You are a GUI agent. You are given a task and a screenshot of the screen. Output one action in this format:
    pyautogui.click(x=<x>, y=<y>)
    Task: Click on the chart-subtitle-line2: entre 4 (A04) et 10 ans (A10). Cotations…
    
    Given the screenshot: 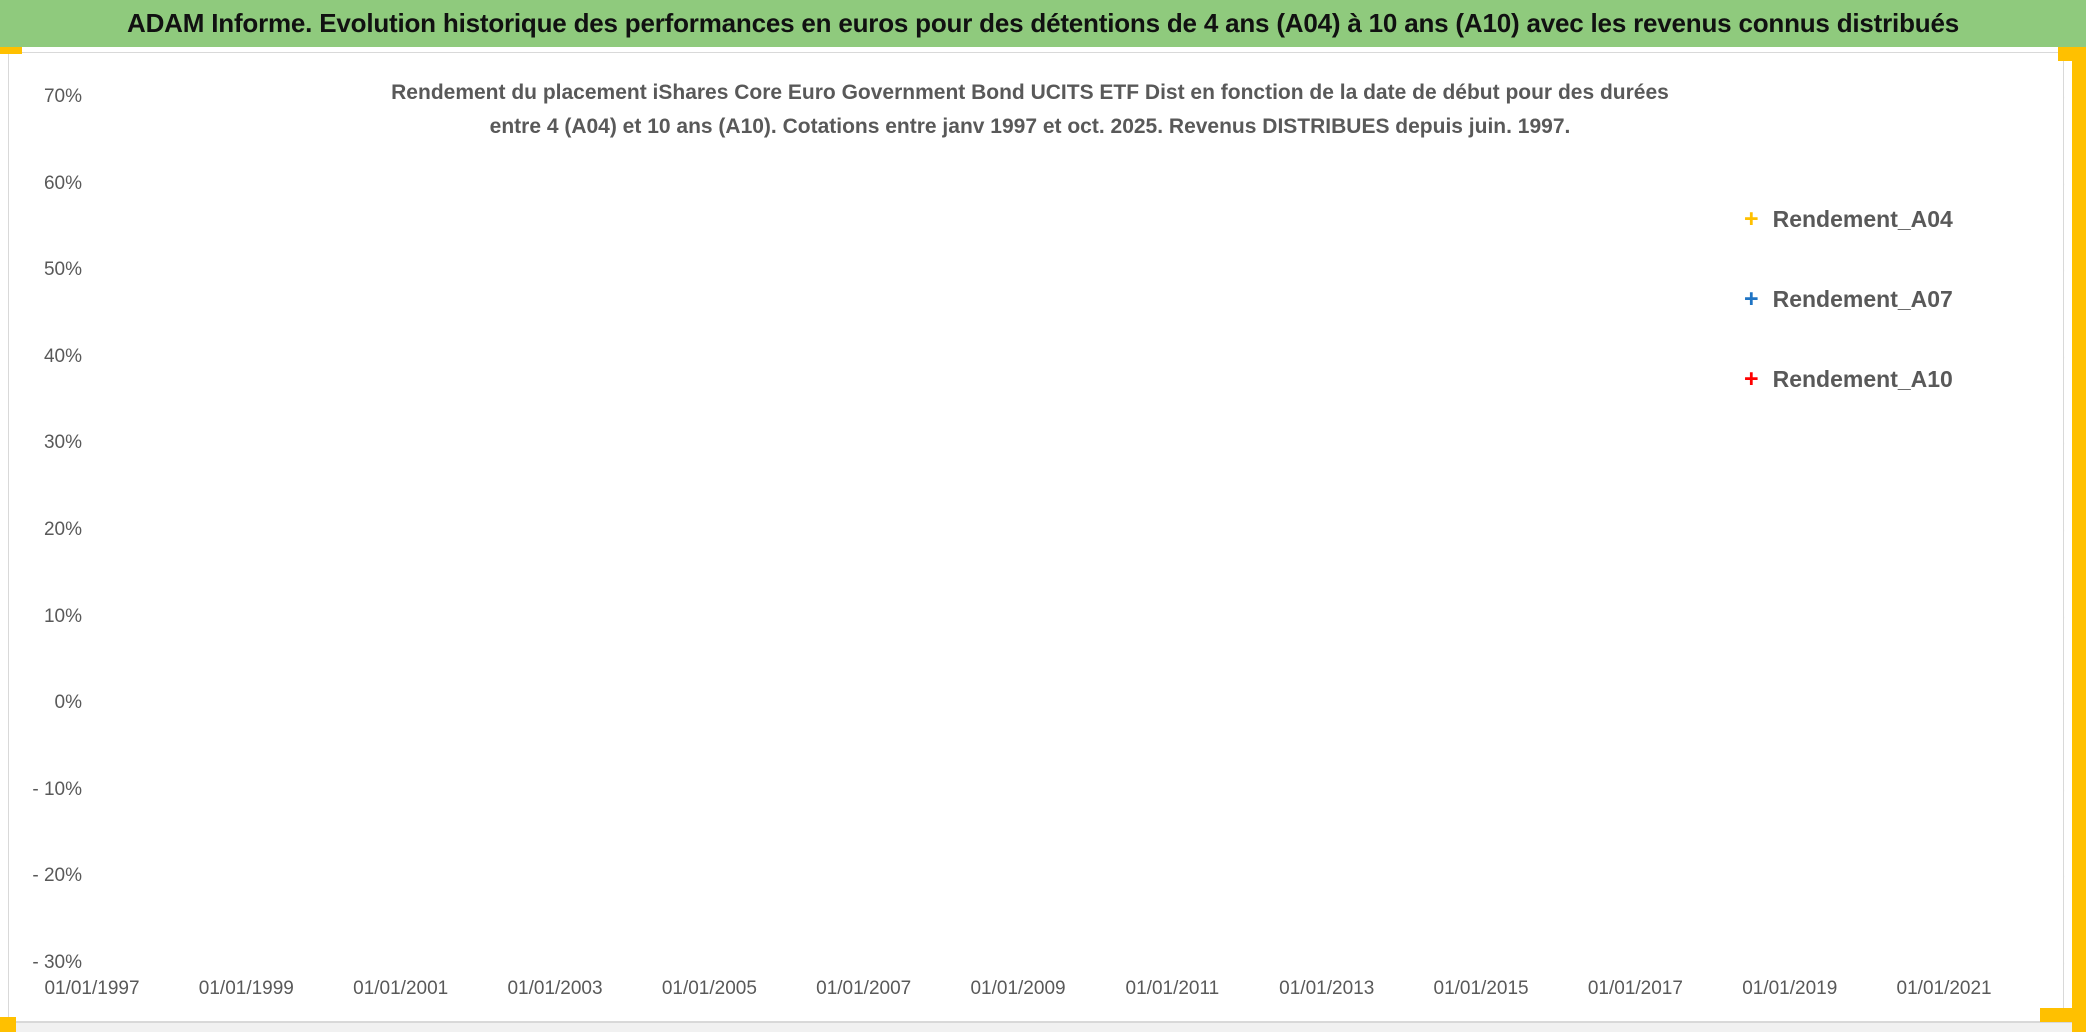 What is the action you would take?
    pyautogui.click(x=1030, y=126)
    